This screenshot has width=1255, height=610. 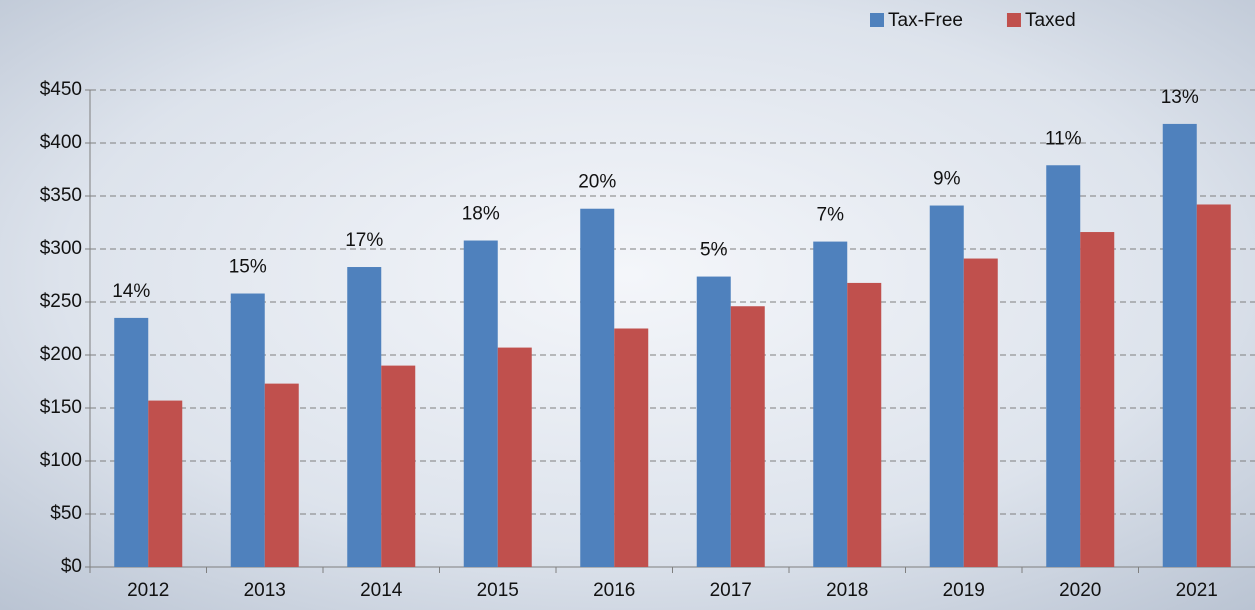 I want to click on x-tick-label: 2020, so click(x=1080, y=590).